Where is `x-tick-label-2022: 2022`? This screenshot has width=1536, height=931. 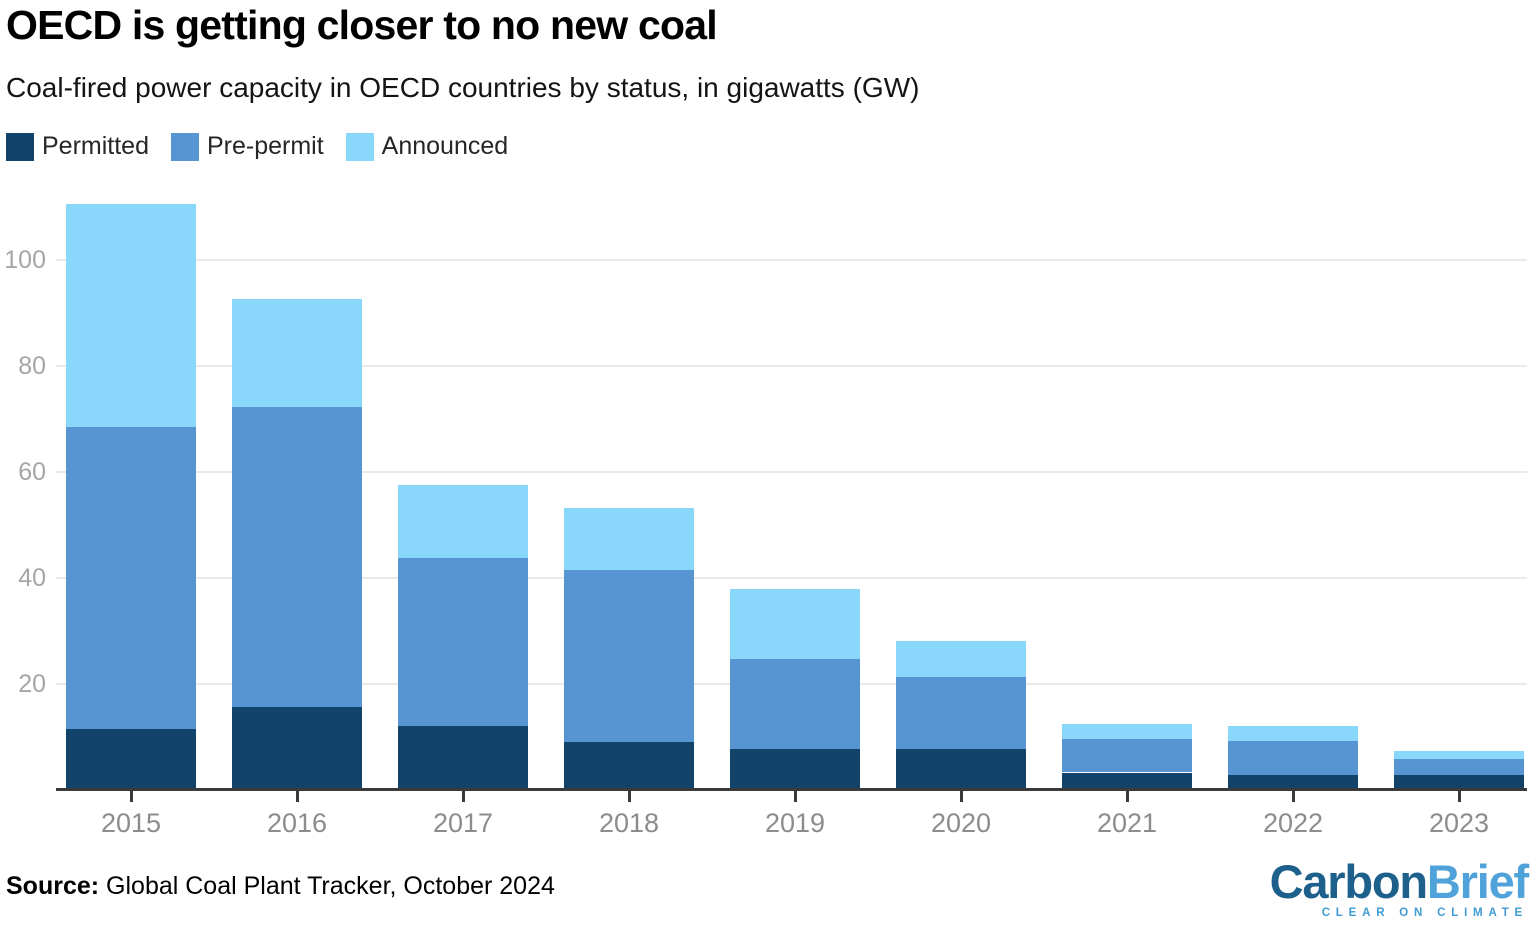 x-tick-label-2022: 2022 is located at coordinates (1293, 823).